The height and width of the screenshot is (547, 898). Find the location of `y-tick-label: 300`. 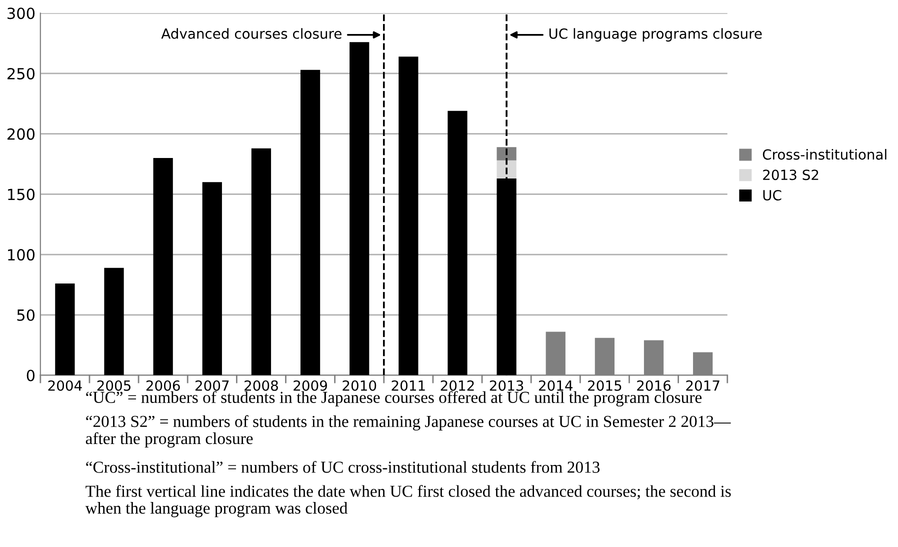

y-tick-label: 300 is located at coordinates (21, 14).